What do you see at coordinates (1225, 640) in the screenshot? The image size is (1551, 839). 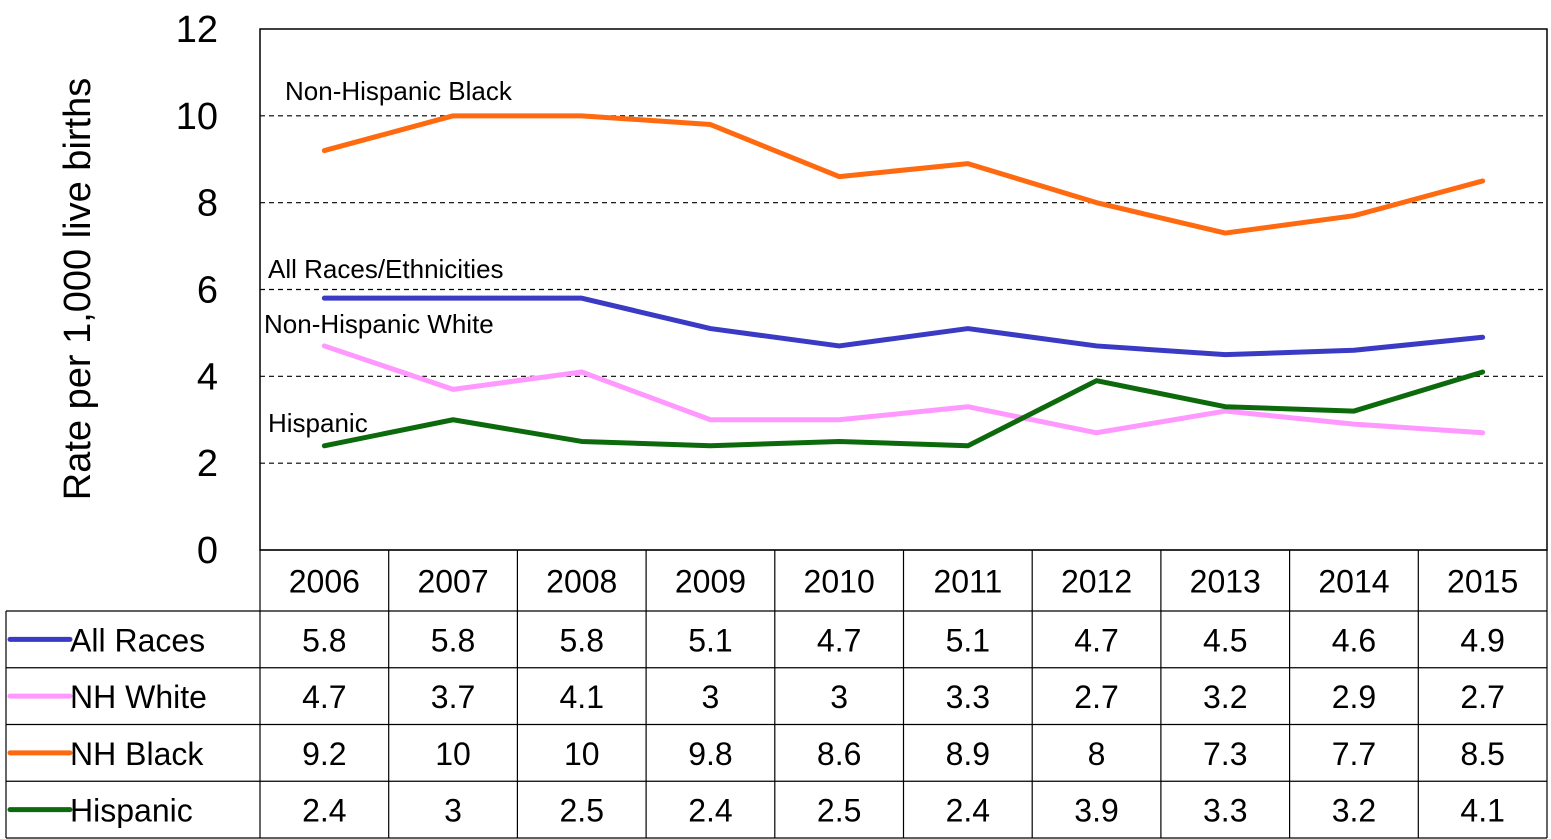 I see `table-cell: 4.5` at bounding box center [1225, 640].